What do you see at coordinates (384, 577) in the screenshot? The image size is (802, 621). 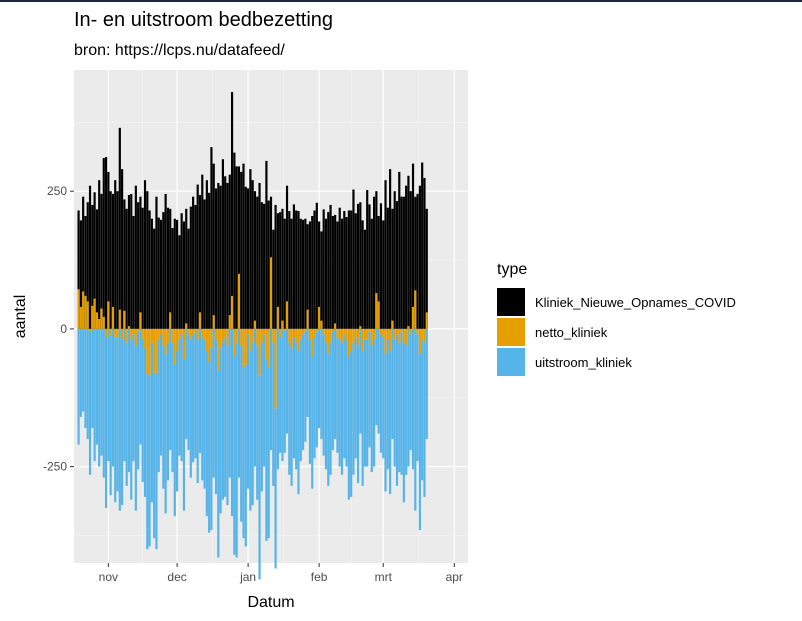 I see `x-tick-label: mrt` at bounding box center [384, 577].